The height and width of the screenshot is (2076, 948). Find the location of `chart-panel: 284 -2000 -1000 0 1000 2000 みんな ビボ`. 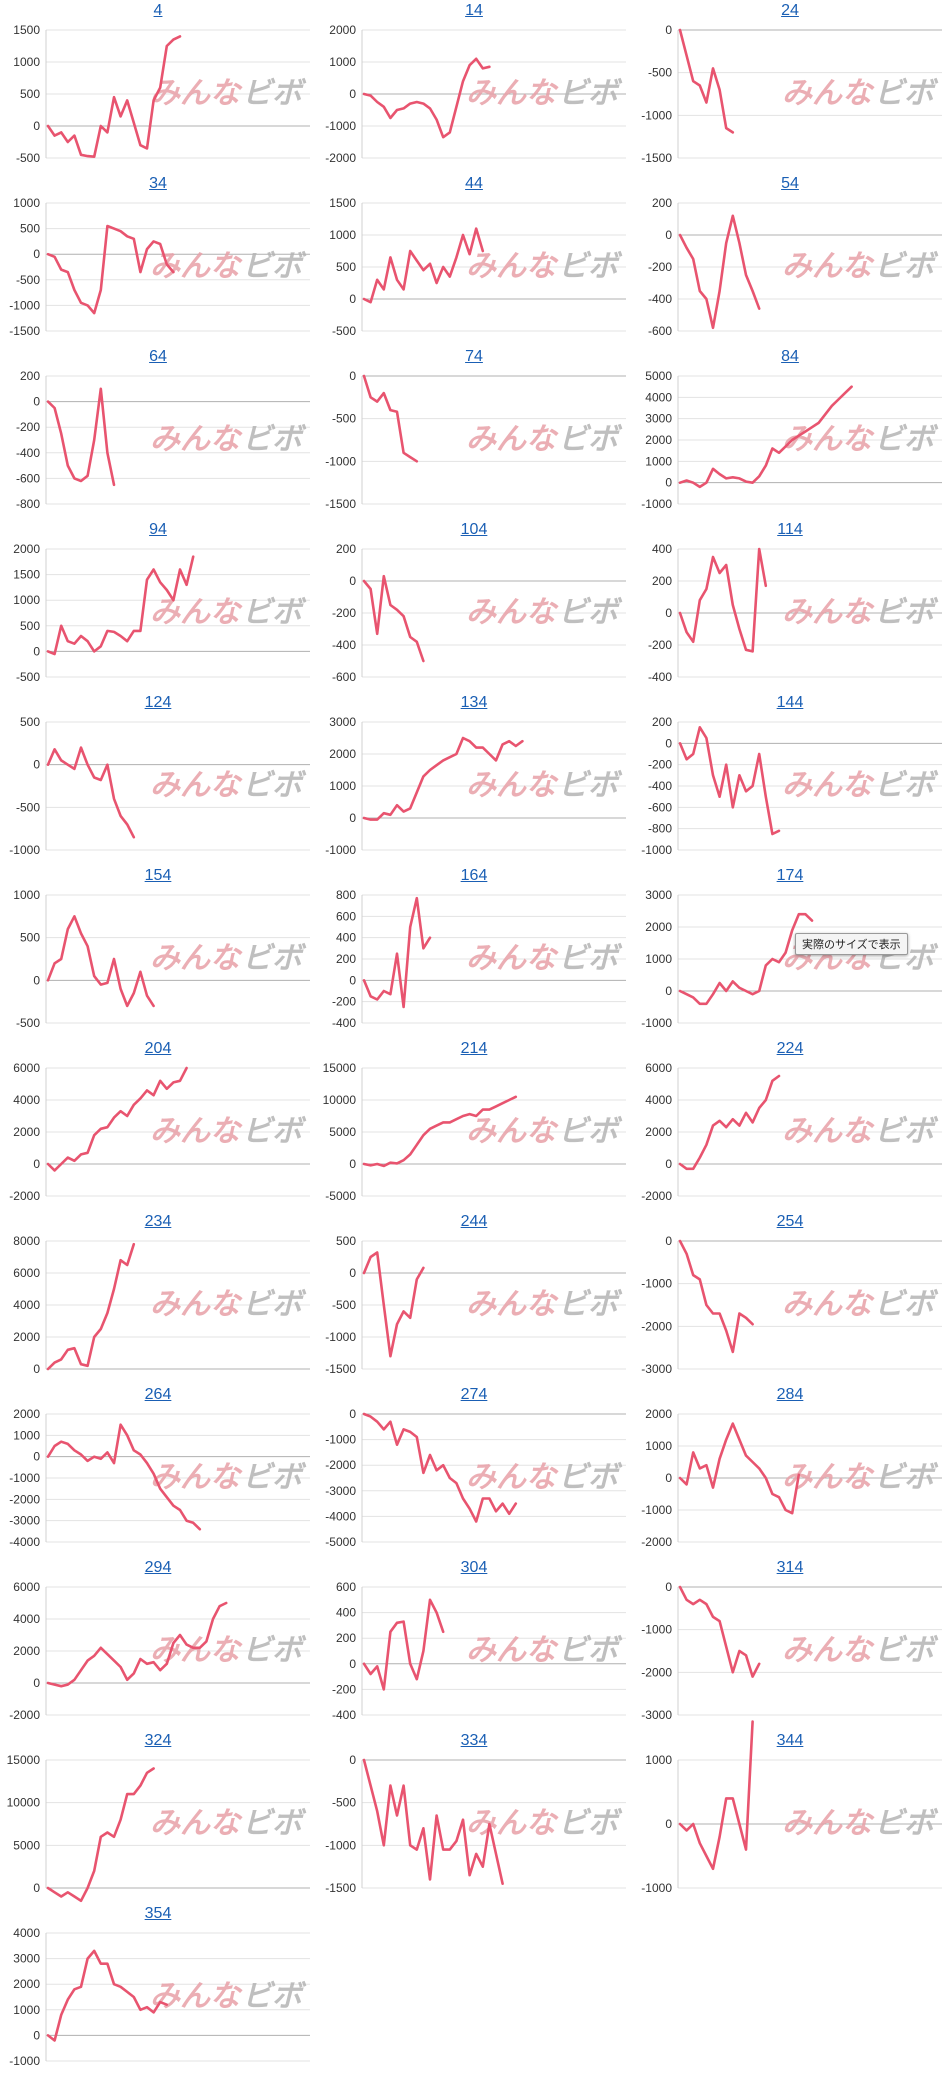

chart-panel: 284 -2000 -1000 0 1000 2000 みんな ビボ is located at coordinates (790, 1470).